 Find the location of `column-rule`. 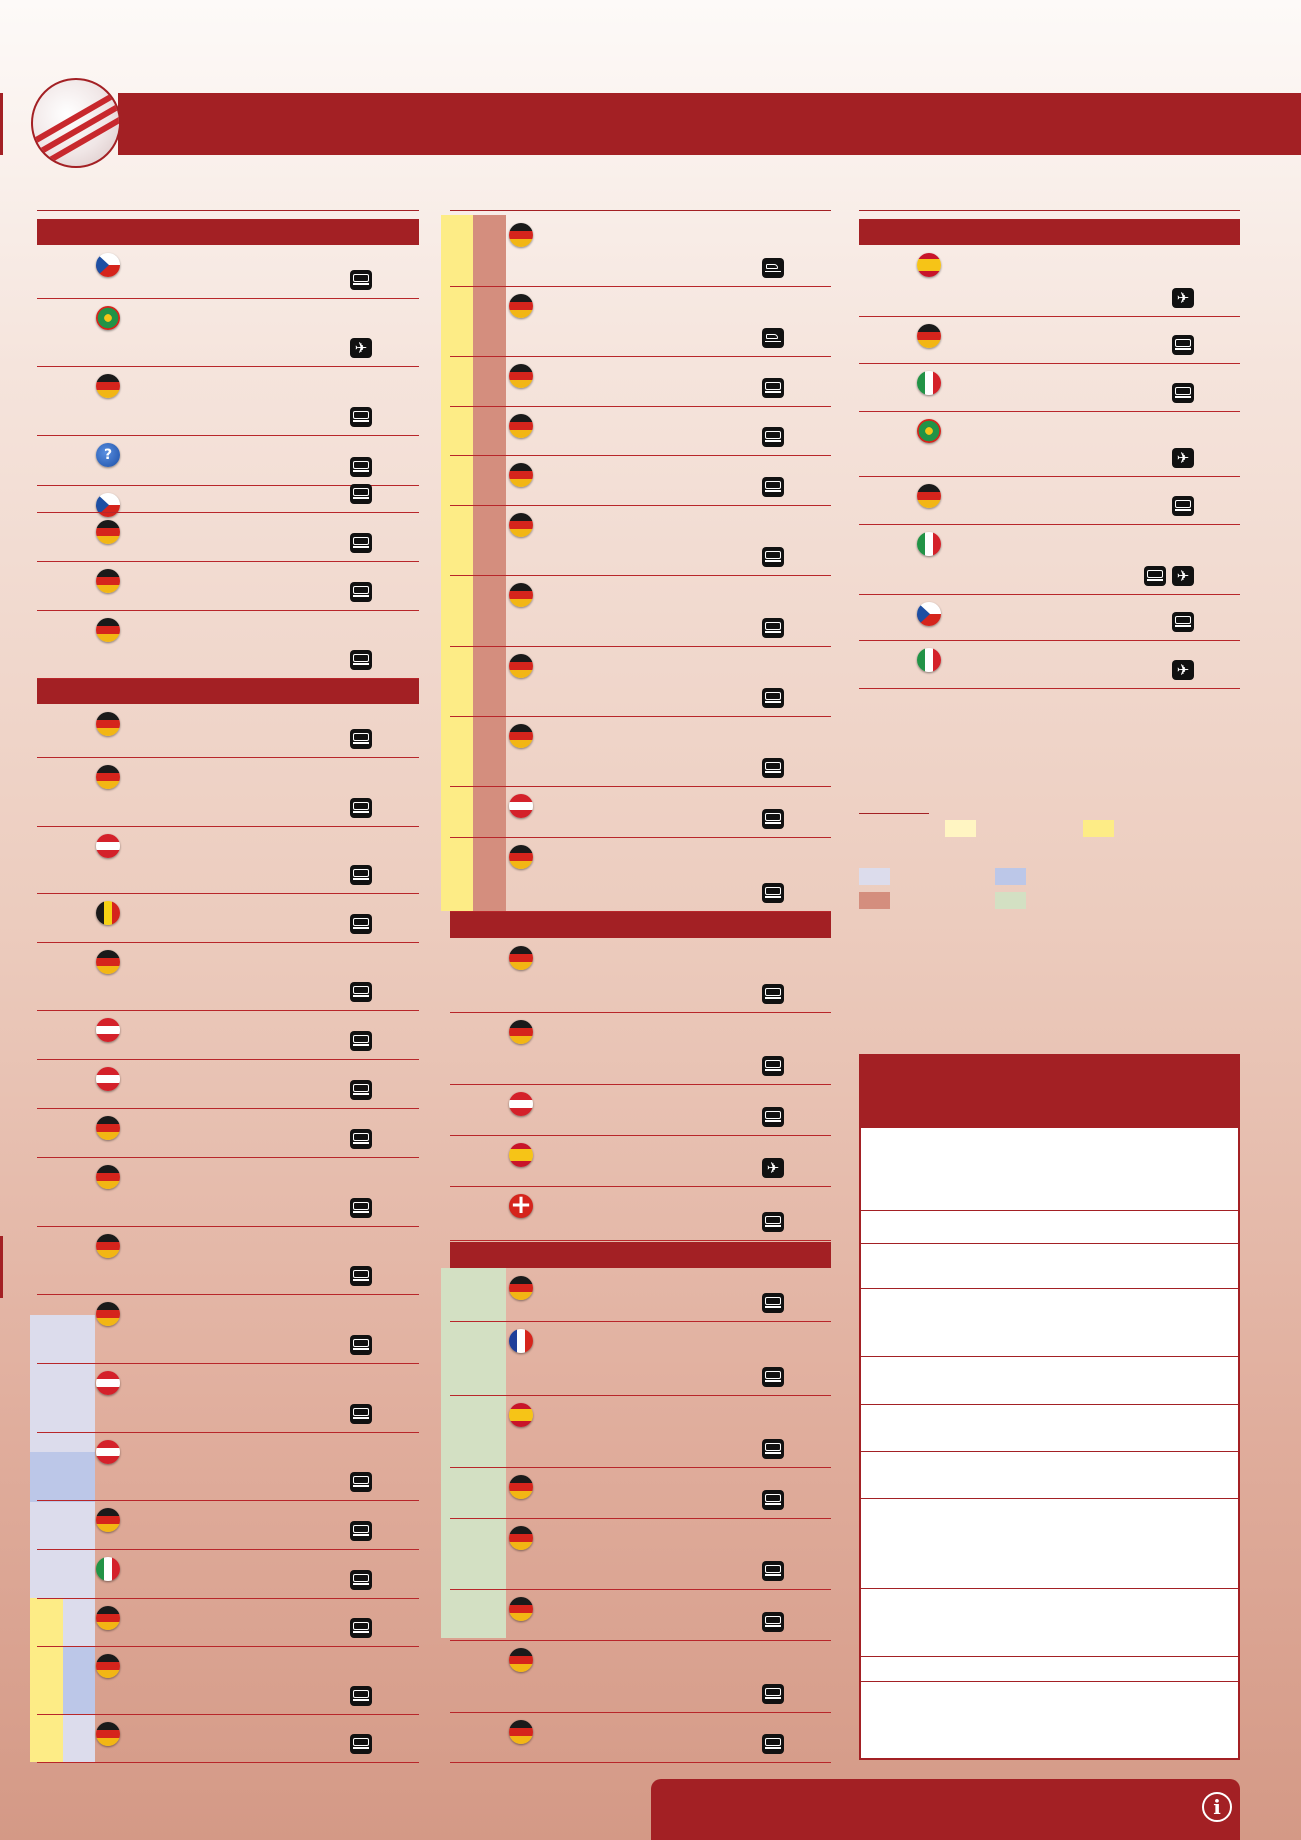

column-rule is located at coordinates (640, 210).